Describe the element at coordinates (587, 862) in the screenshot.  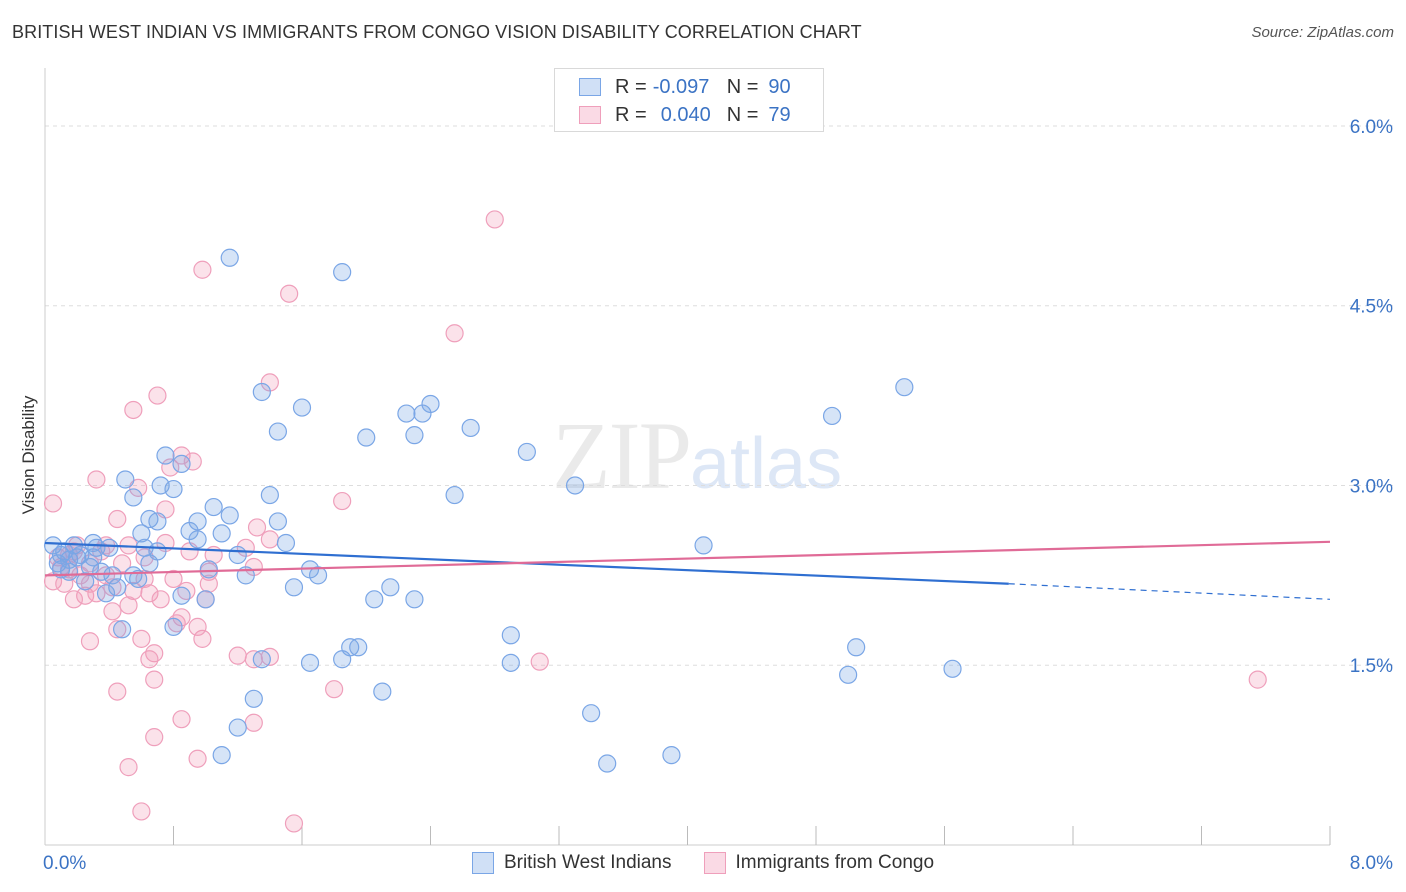
I see `legend-label: British West Indians` at that location.